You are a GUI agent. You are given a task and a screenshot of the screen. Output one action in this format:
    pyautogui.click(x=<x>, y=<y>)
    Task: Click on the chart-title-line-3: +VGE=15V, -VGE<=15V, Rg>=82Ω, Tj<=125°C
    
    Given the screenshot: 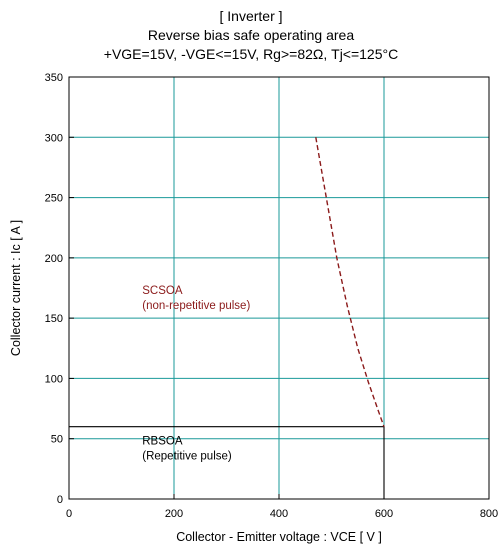 What is the action you would take?
    pyautogui.click(x=251, y=54)
    